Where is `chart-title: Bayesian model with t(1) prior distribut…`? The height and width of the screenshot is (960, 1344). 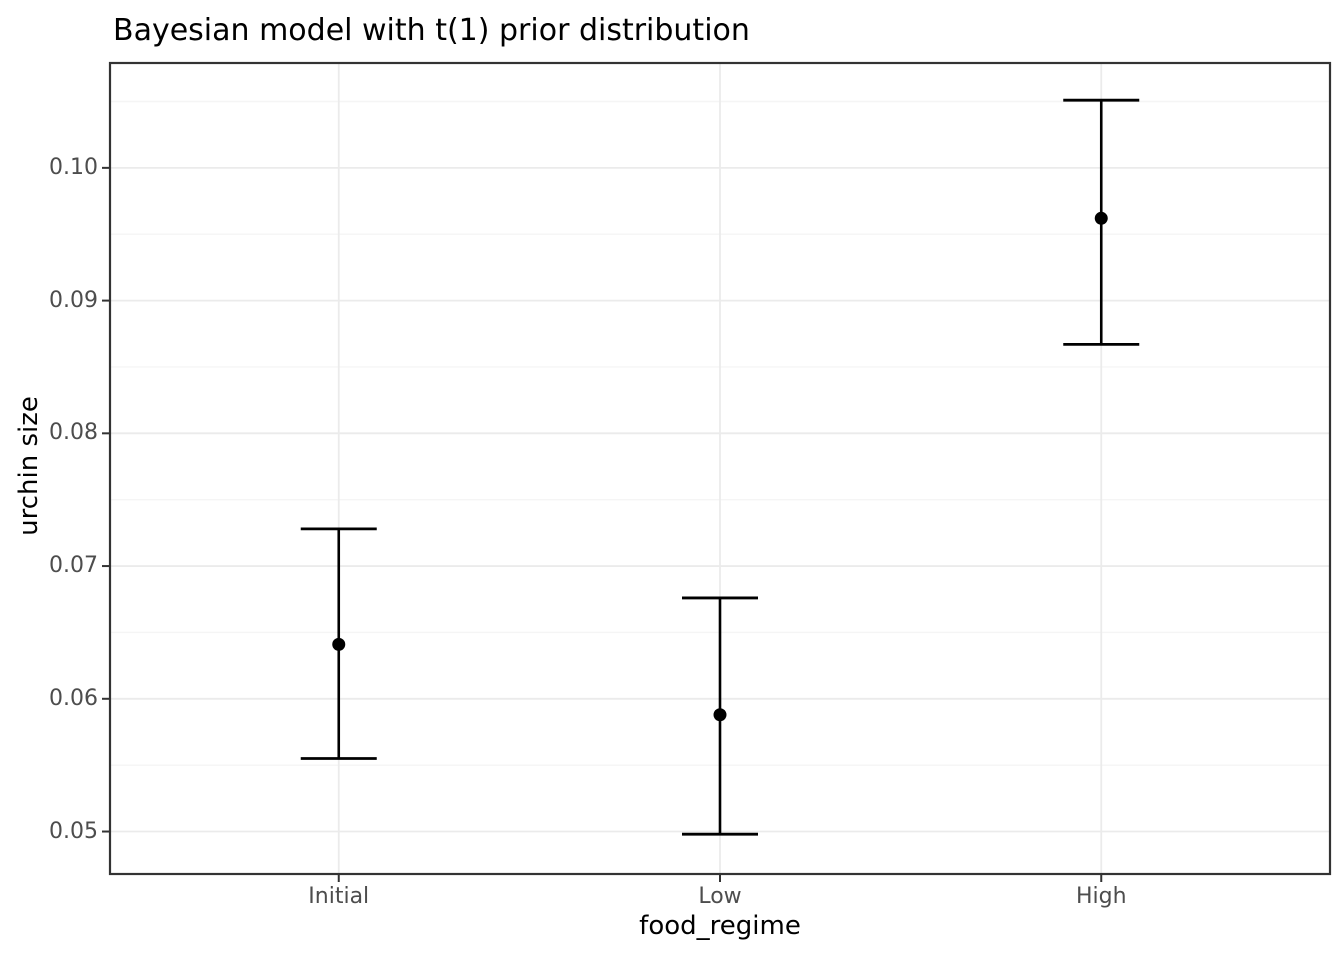
chart-title: Bayesian model with t(1) prior distribut… is located at coordinates (431, 30).